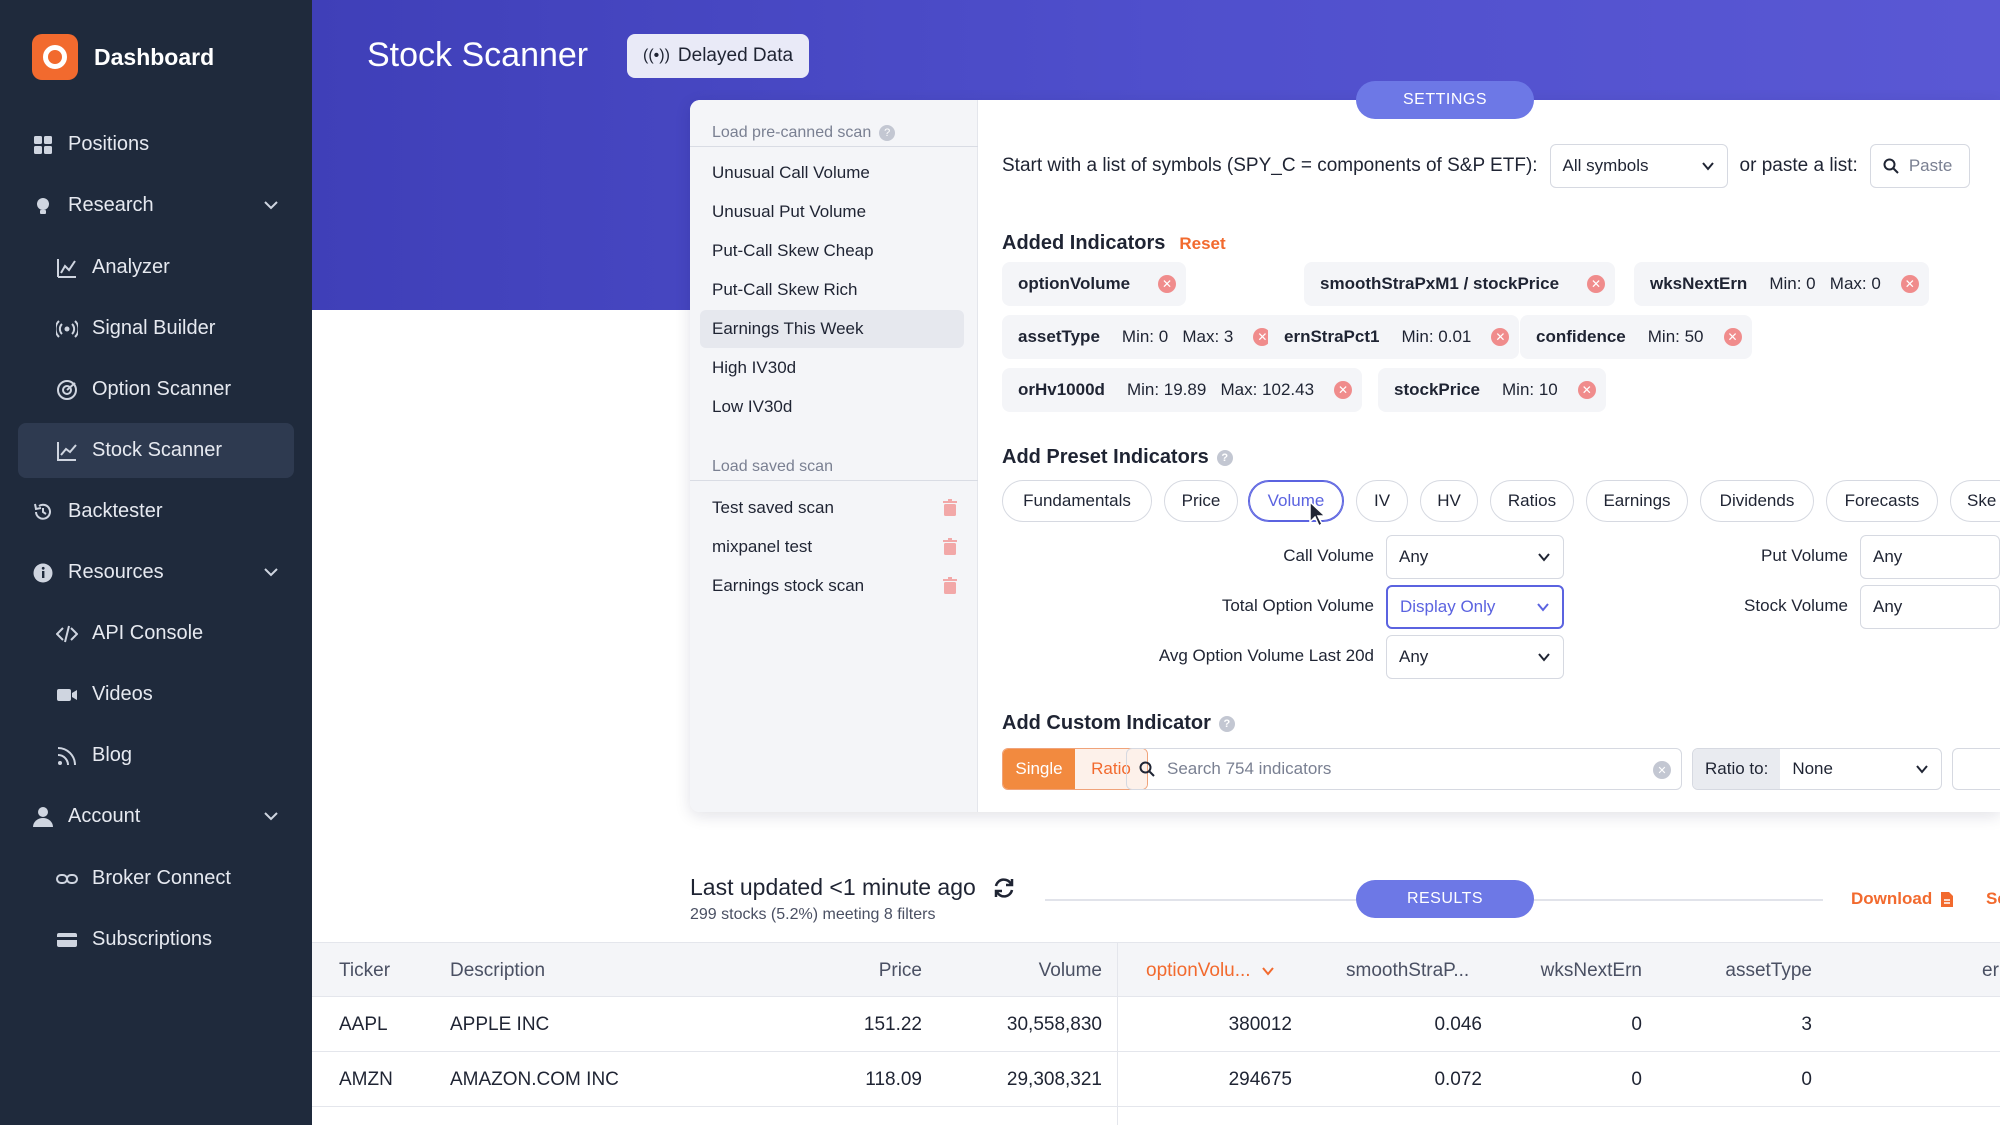  Describe the element at coordinates (156, 694) in the screenshot. I see `sidebar-item-videos: Videos` at that location.